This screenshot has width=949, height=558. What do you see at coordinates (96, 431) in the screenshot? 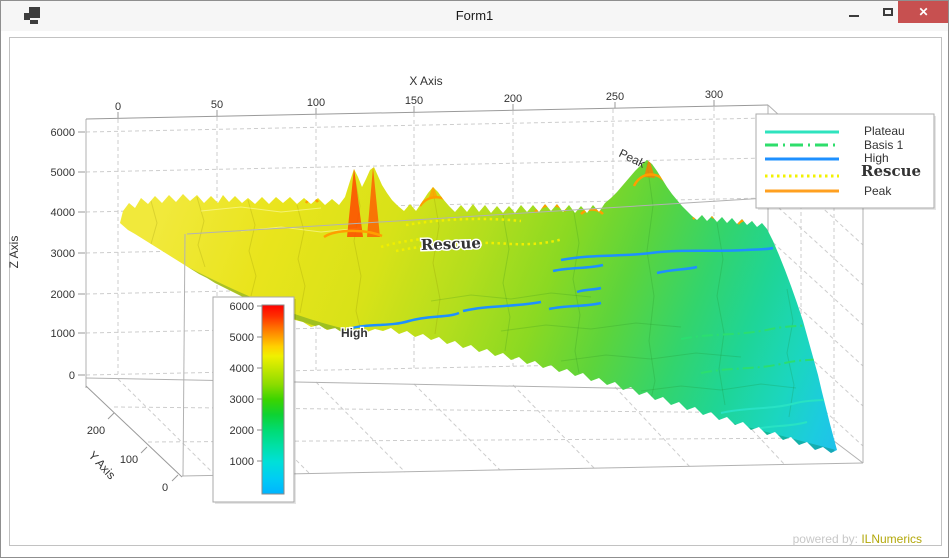
I see `y-tick-label: 200` at bounding box center [96, 431].